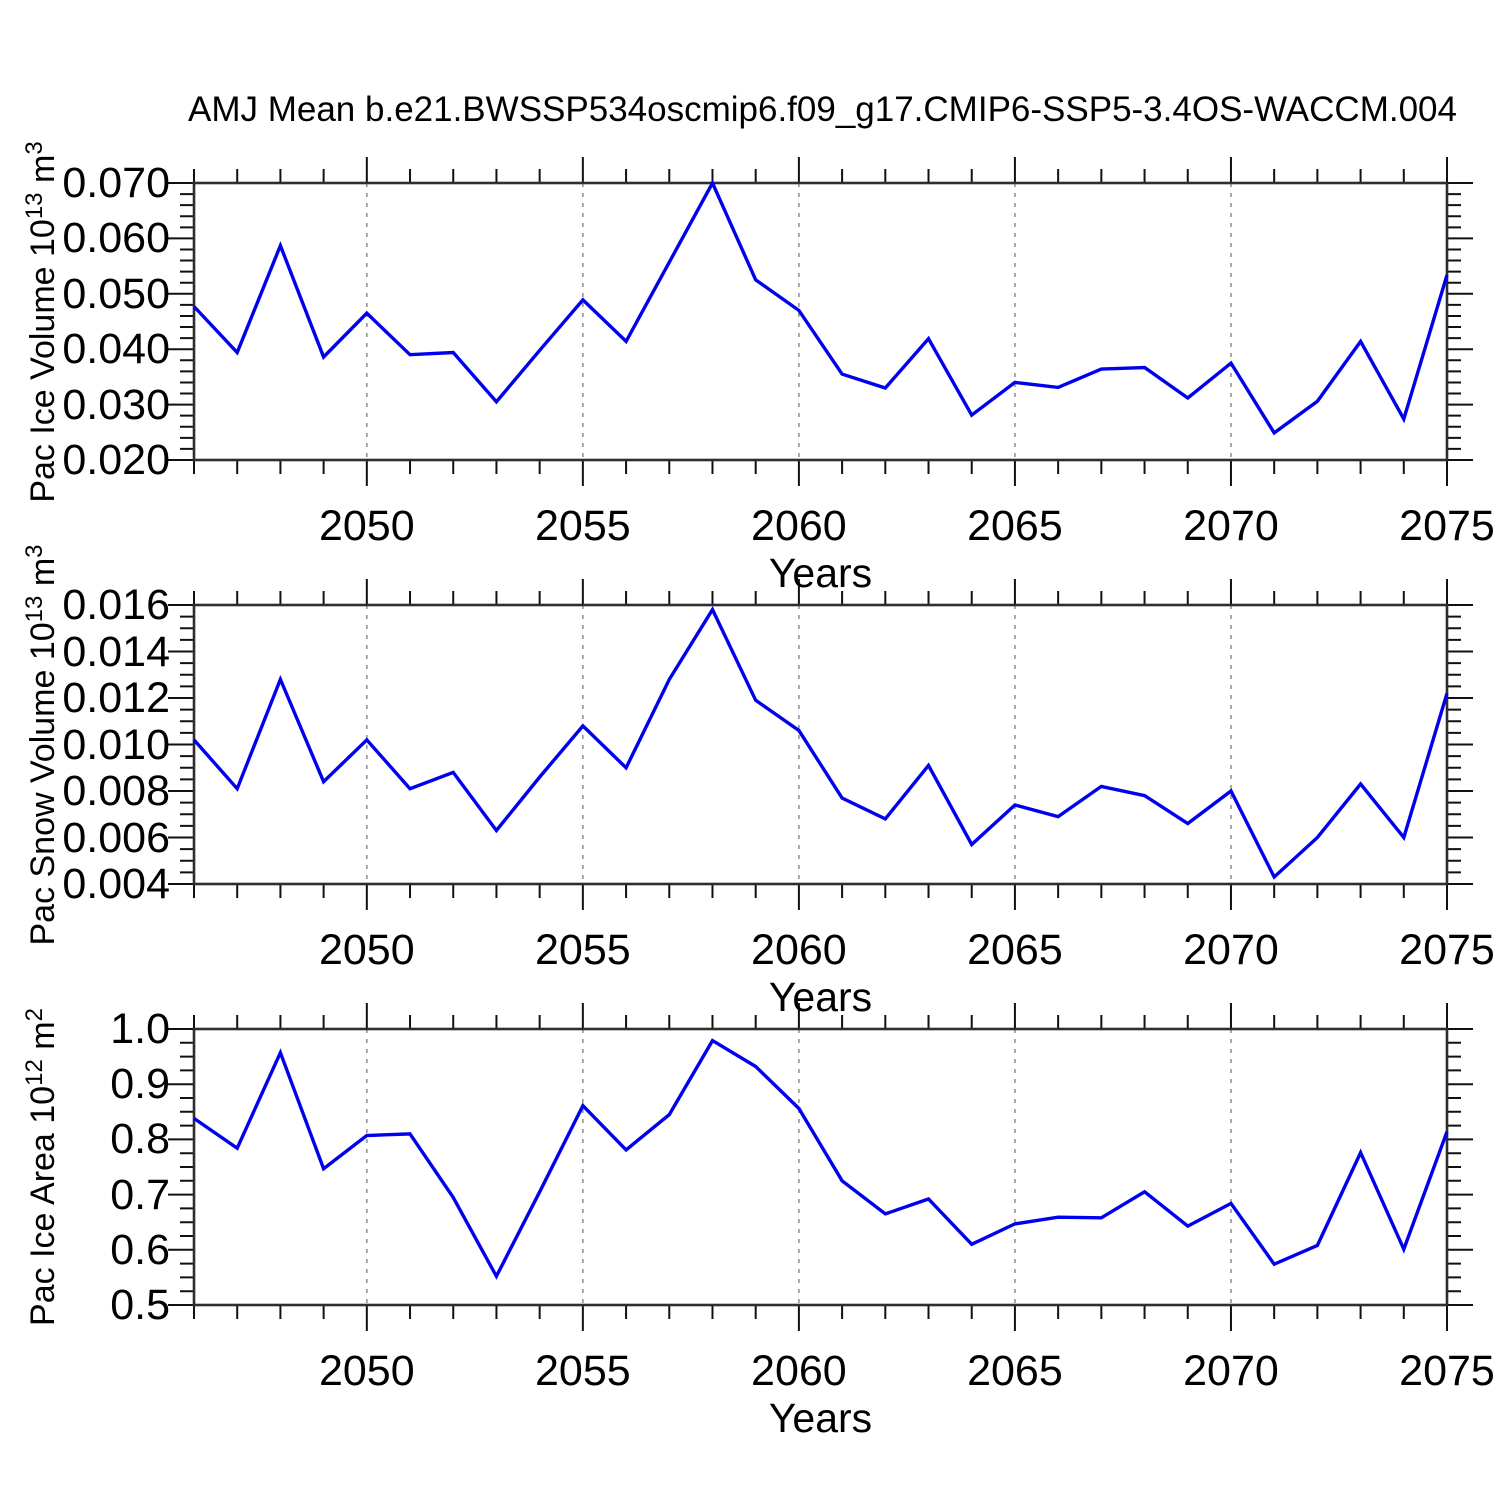  I want to click on y-tick-label: 1.0, so click(140, 1029).